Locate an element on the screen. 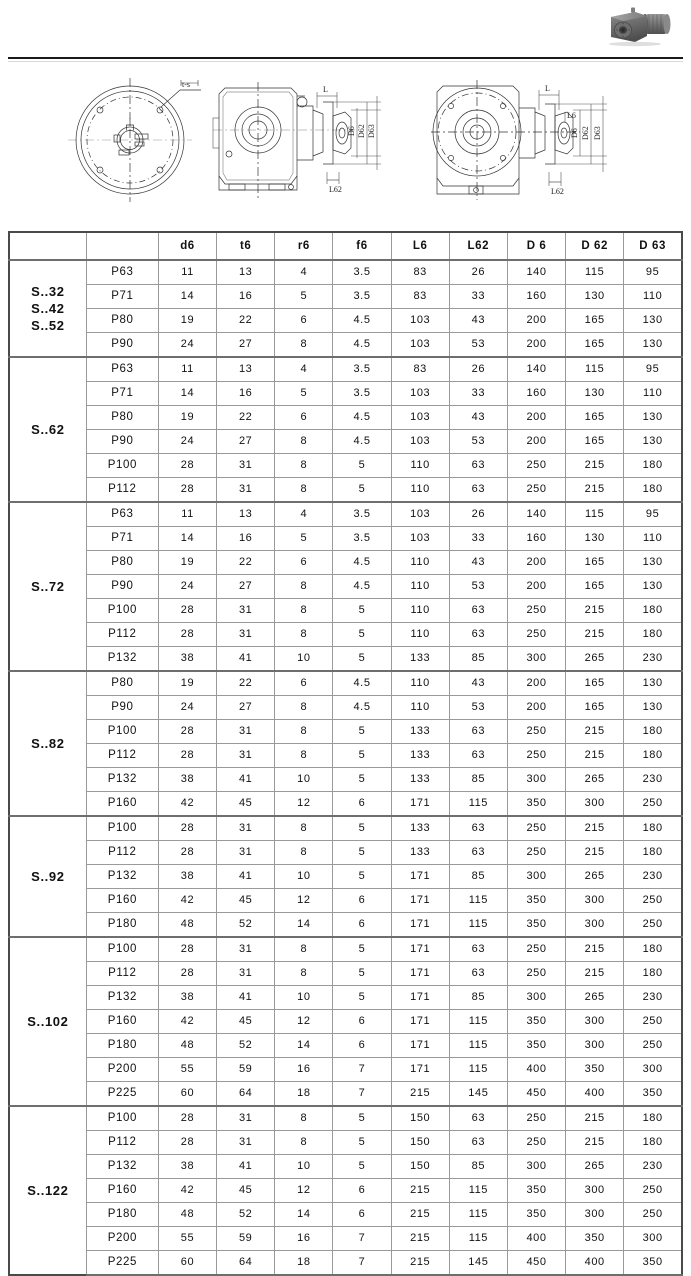  value-cell-L62: 115 is located at coordinates (478, 804).